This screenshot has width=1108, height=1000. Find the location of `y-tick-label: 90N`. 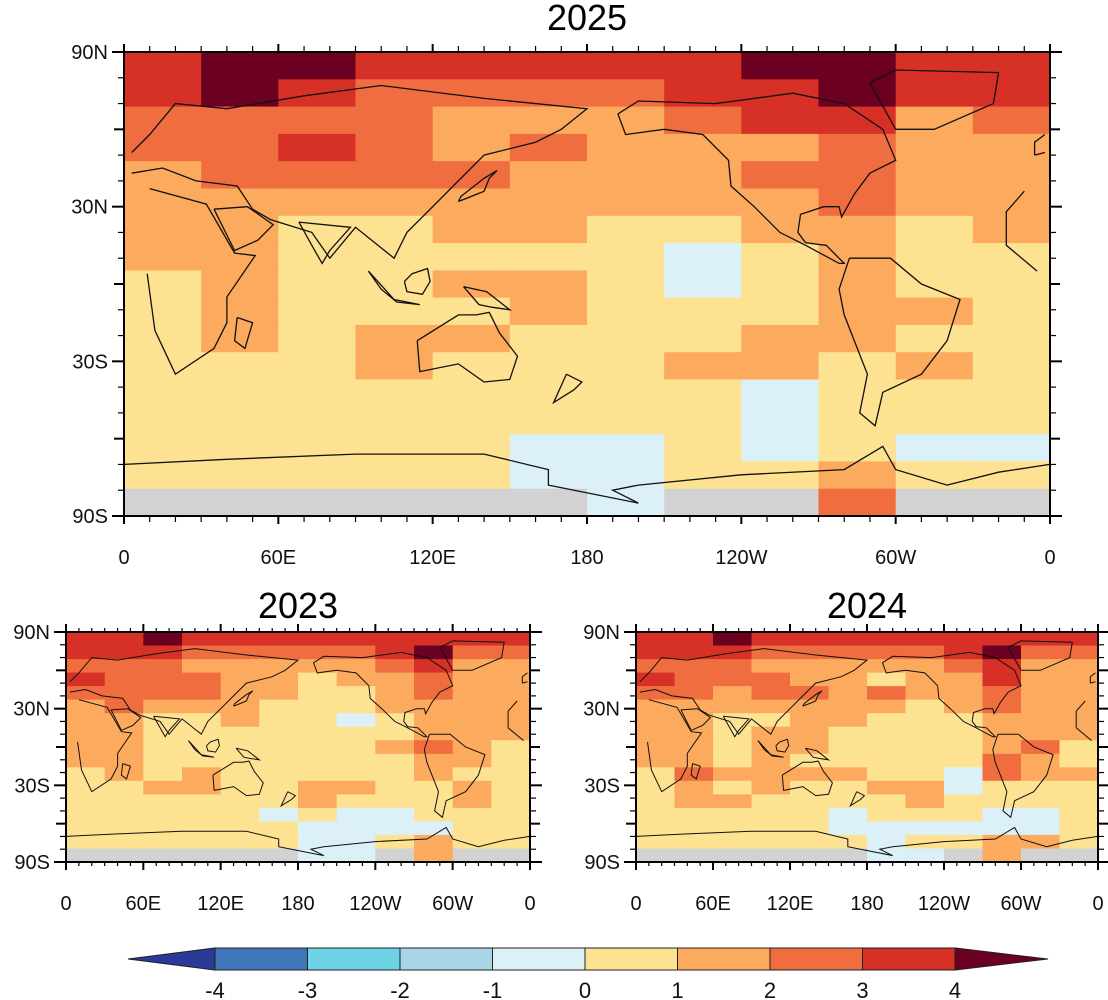

y-tick-label: 90N is located at coordinates (31, 633).